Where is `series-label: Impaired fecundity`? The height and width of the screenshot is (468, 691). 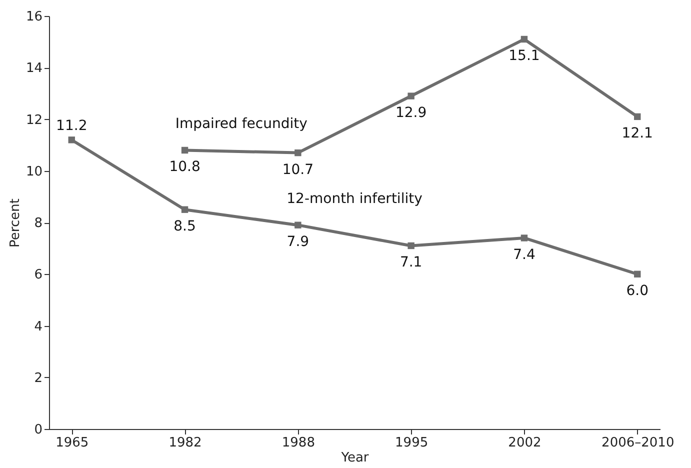
series-label: Impaired fecundity is located at coordinates (241, 124).